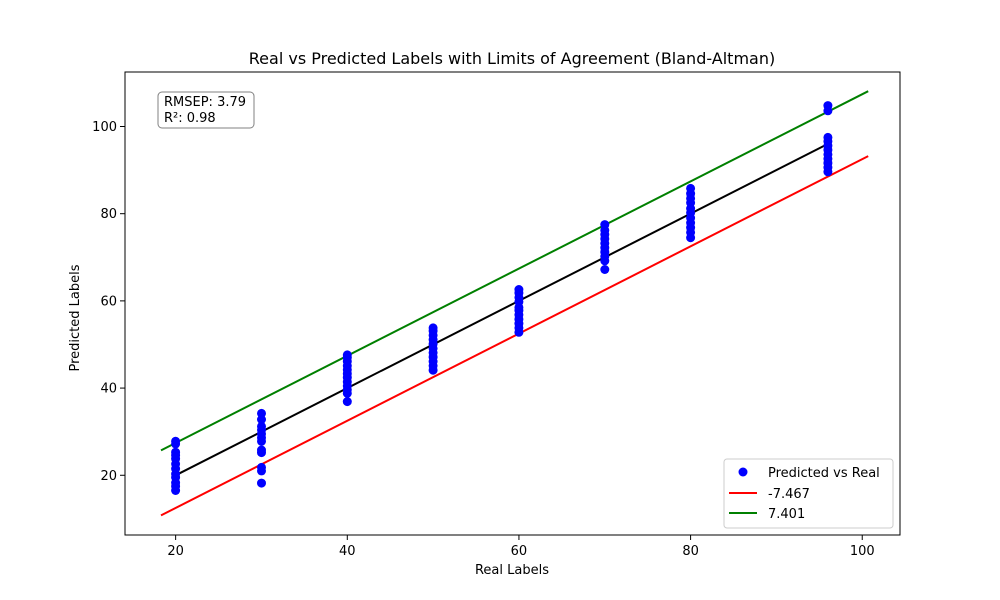  What do you see at coordinates (190, 118) in the screenshot?
I see `stats-r2: R²: 0.98` at bounding box center [190, 118].